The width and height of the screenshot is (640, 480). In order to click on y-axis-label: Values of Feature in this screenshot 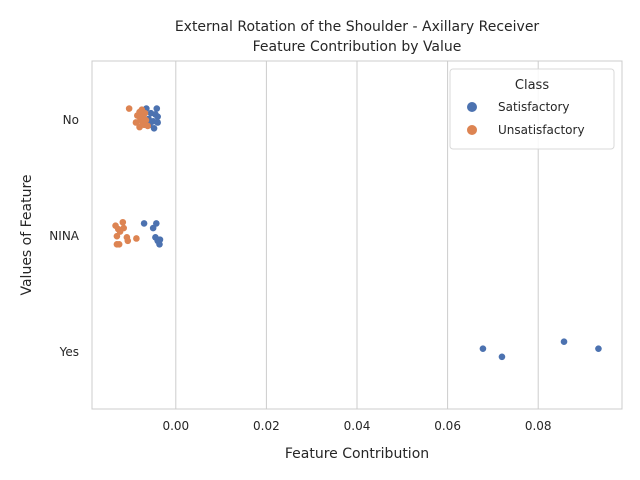, I will do `click(27, 234)`.